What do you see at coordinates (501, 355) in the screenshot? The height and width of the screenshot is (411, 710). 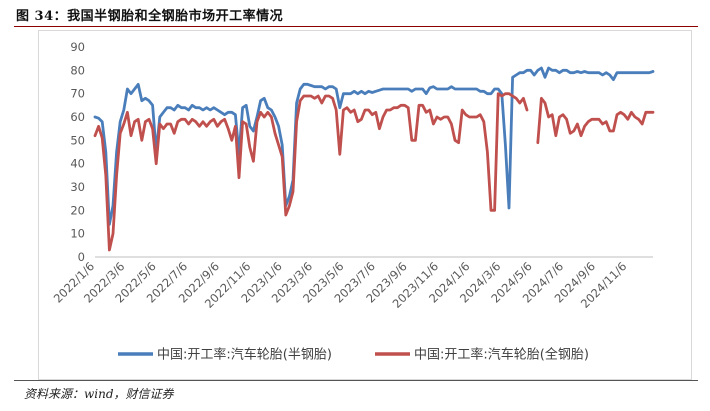 I see `legend-label-series2: 中国:开工率:汽车轮胎(全钢胎)` at bounding box center [501, 355].